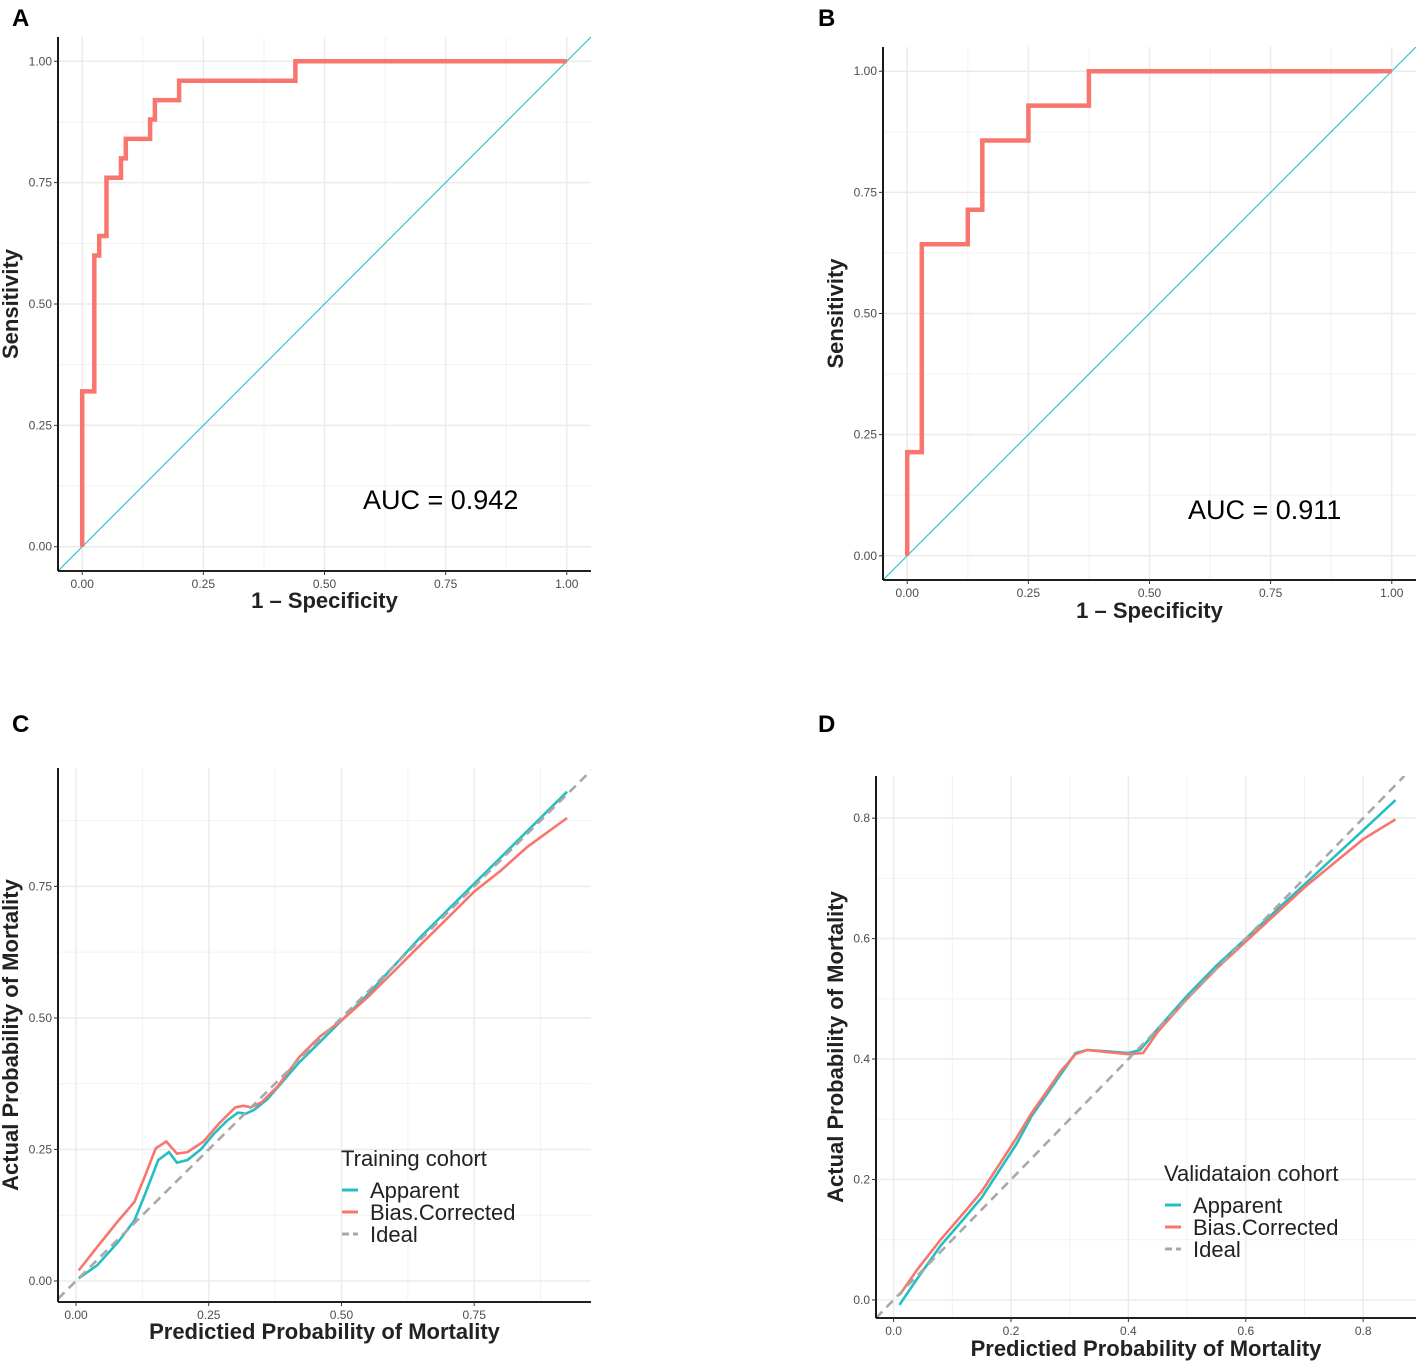 This screenshot has height=1361, width=1418. Describe the element at coordinates (861, 1179) in the screenshot. I see `y-tick-label: 0.2` at that location.